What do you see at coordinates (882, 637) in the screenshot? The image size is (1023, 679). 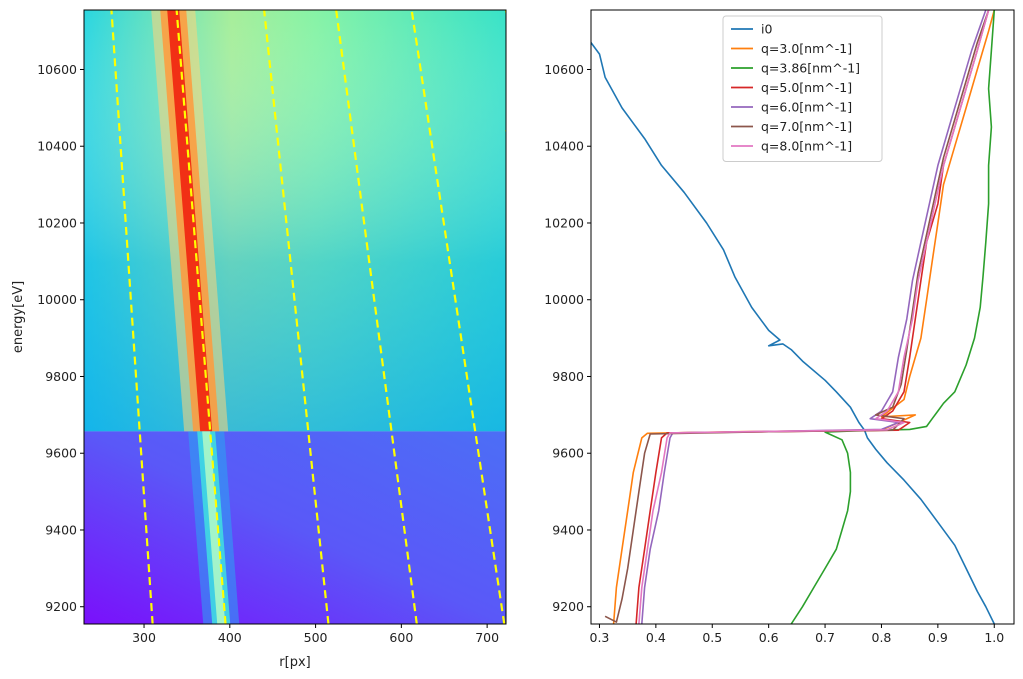 I see `right-x-tick-label: 0.8` at bounding box center [882, 637].